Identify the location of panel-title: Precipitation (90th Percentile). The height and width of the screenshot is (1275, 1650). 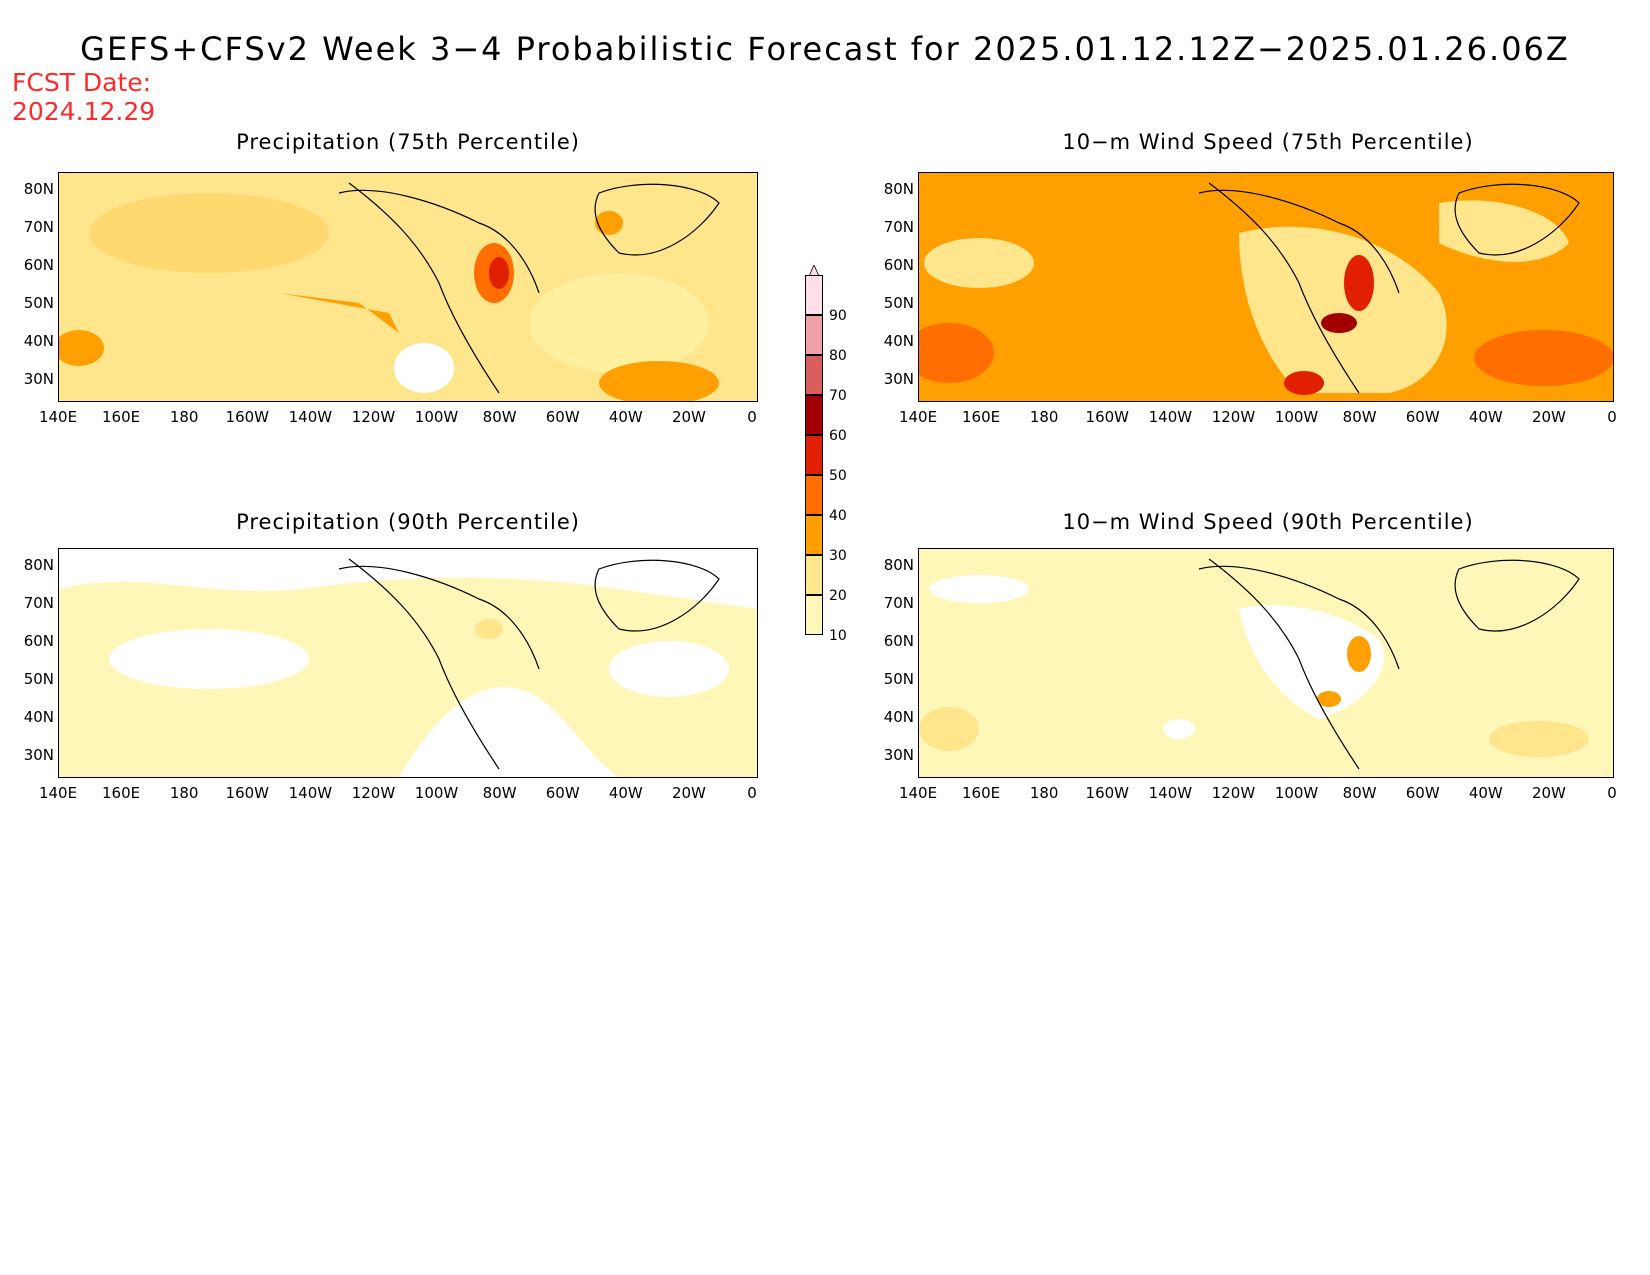
(408, 522).